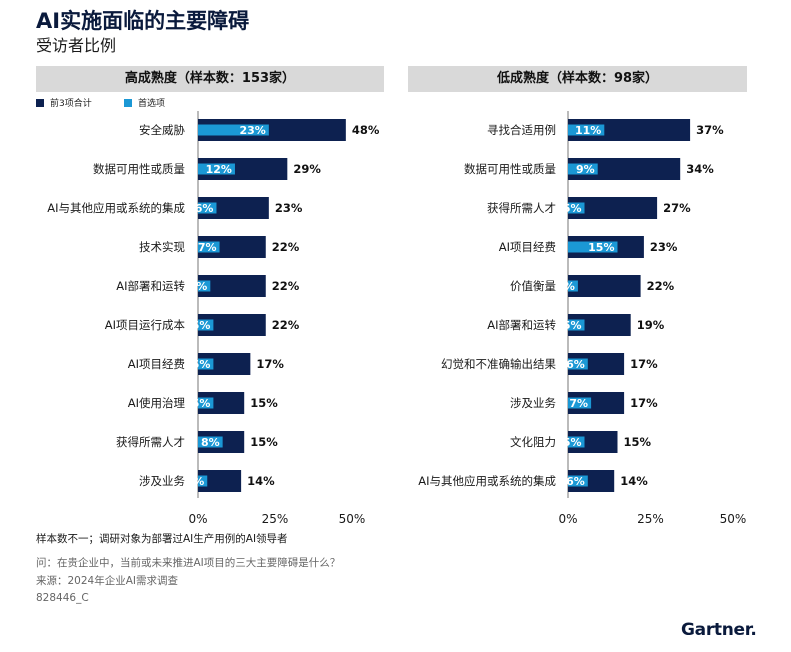 The height and width of the screenshot is (652, 791). Describe the element at coordinates (210, 79) in the screenshot. I see `panel-header-high-maturity: 高成熟度（样本数：153家）` at that location.